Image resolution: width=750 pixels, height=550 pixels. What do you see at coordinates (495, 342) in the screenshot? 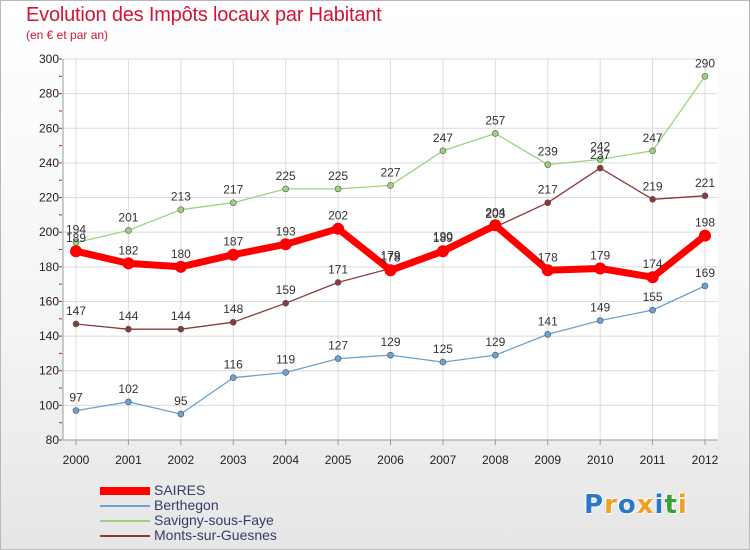
I see `data-label-Berthegon: 129` at bounding box center [495, 342].